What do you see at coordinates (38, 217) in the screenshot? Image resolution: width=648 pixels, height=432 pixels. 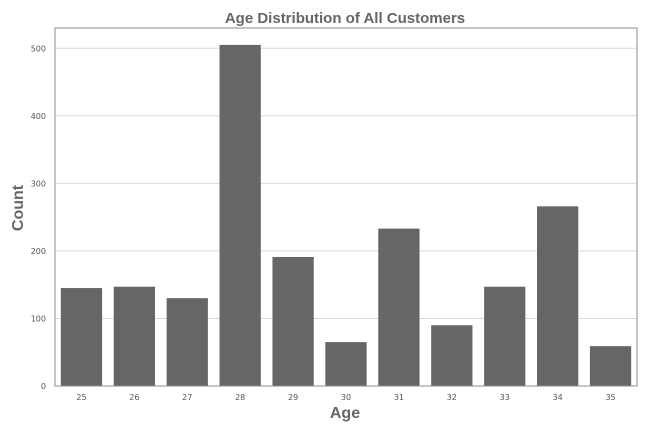 I see `y-ticks: 0 100 200 300 400 500` at bounding box center [38, 217].